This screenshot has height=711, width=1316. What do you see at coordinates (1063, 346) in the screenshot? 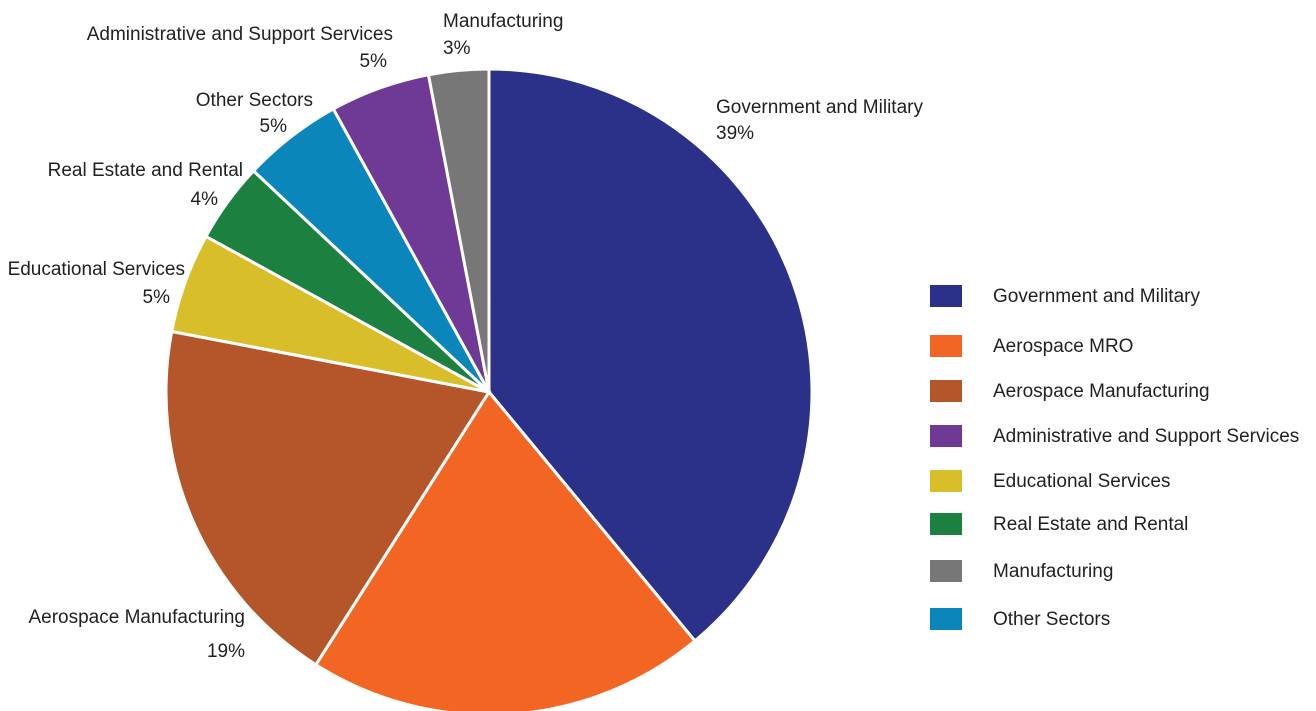
I see `legend-label: Aerospace MRO` at bounding box center [1063, 346].